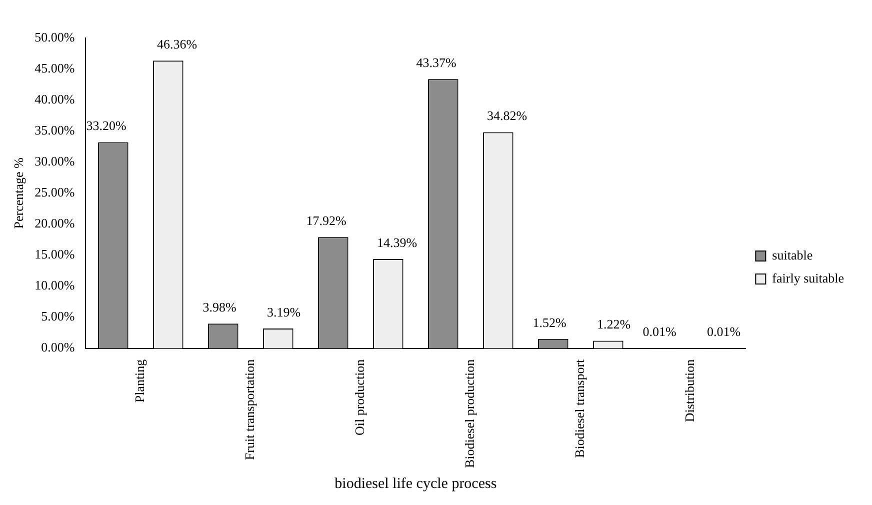 This screenshot has height=505, width=872. Describe the element at coordinates (360, 397) in the screenshot. I see `x-tick-label: Oil production` at that location.